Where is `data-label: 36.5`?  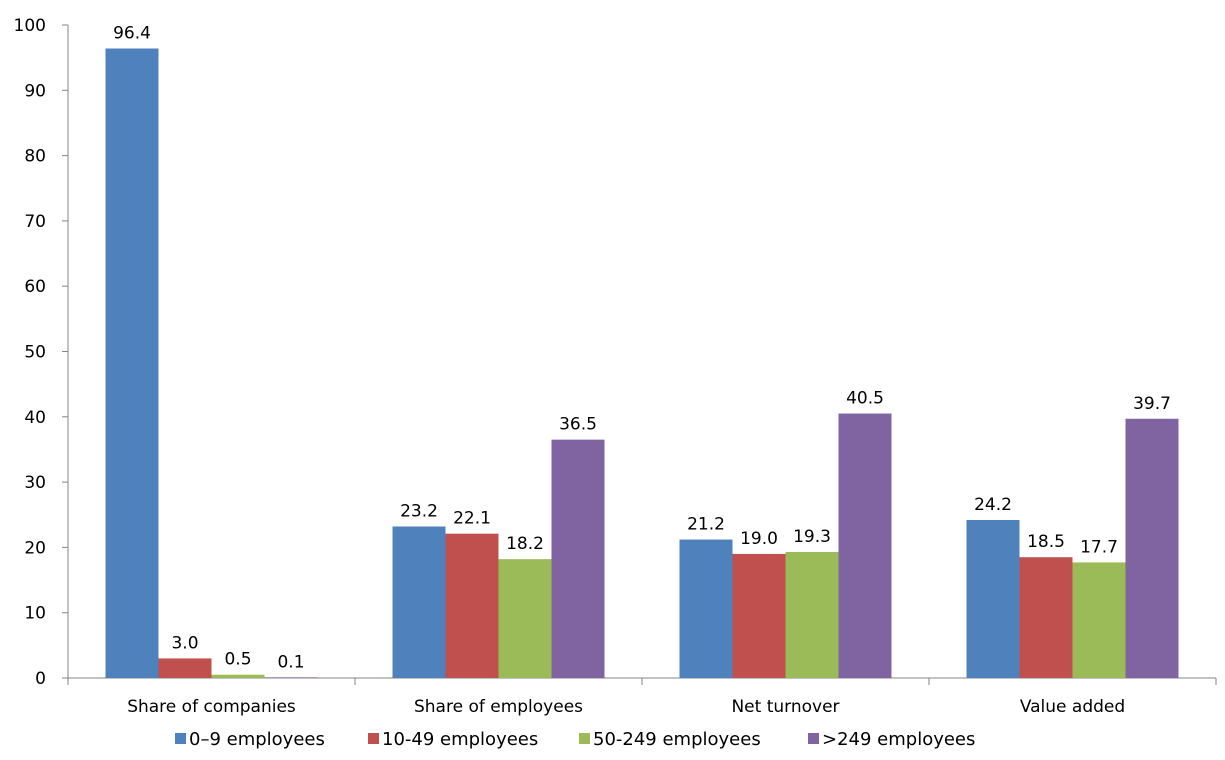
data-label: 36.5 is located at coordinates (578, 425).